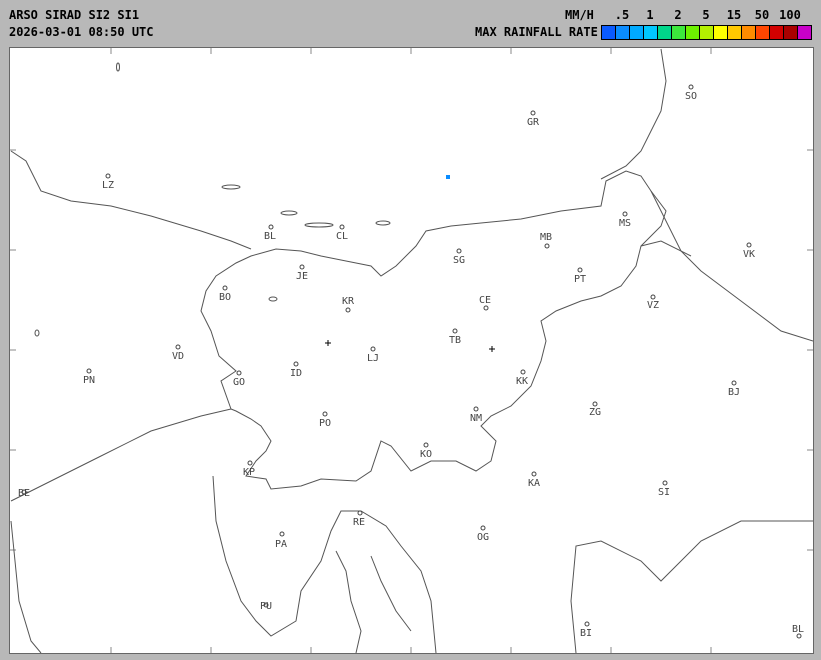 Image resolution: width=821 pixels, height=660 pixels. Describe the element at coordinates (653, 302) in the screenshot. I see `city-vz: VZ` at that location.